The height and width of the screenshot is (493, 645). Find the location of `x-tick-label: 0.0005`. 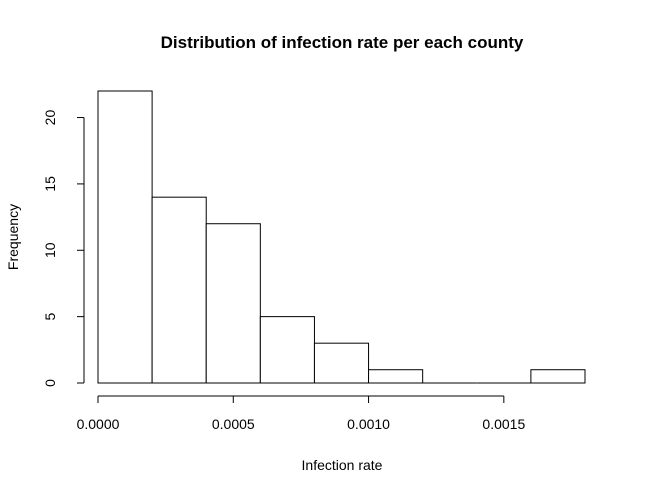

x-tick-label: 0.0005 is located at coordinates (233, 424).